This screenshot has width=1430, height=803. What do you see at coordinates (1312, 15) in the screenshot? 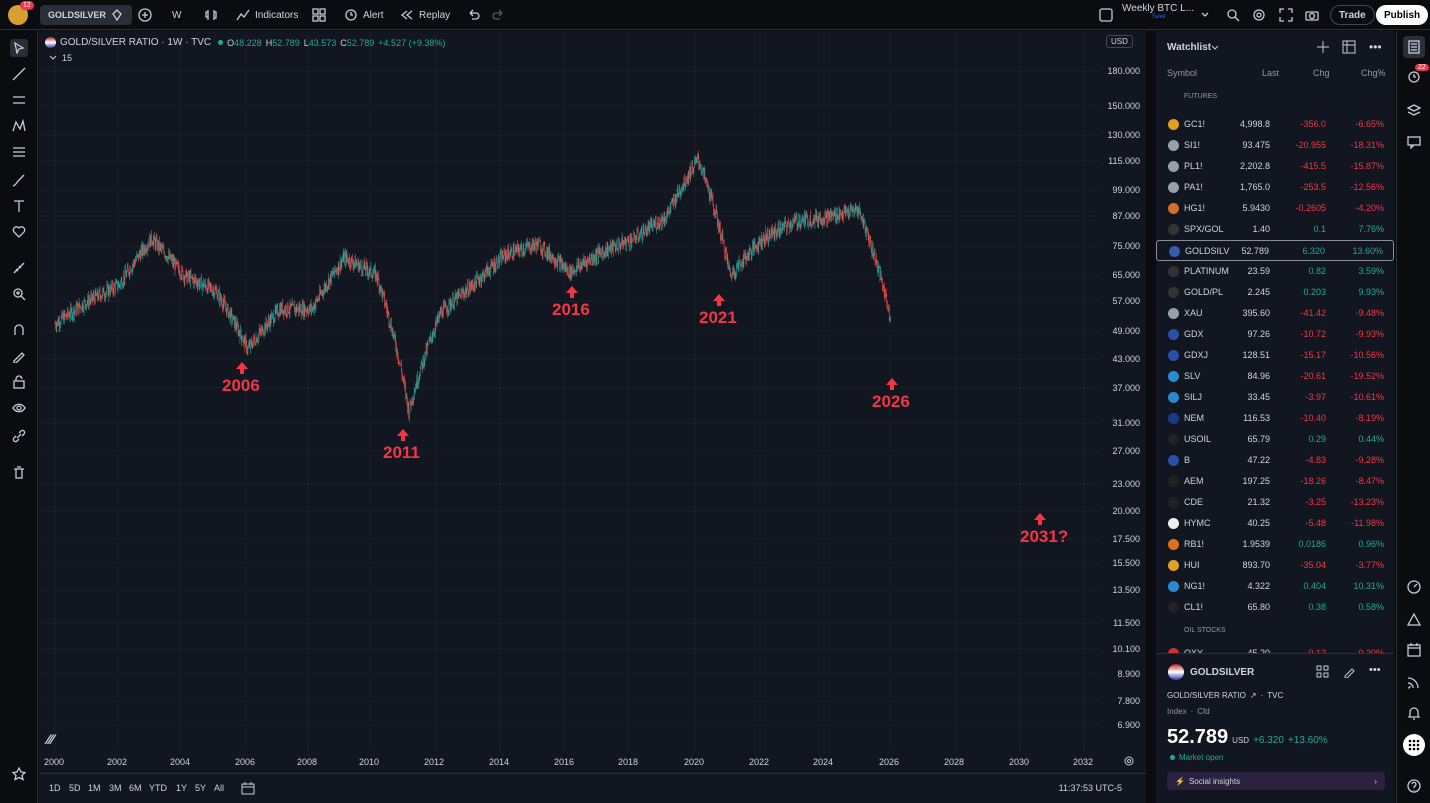
I see `screenshot-button` at bounding box center [1312, 15].